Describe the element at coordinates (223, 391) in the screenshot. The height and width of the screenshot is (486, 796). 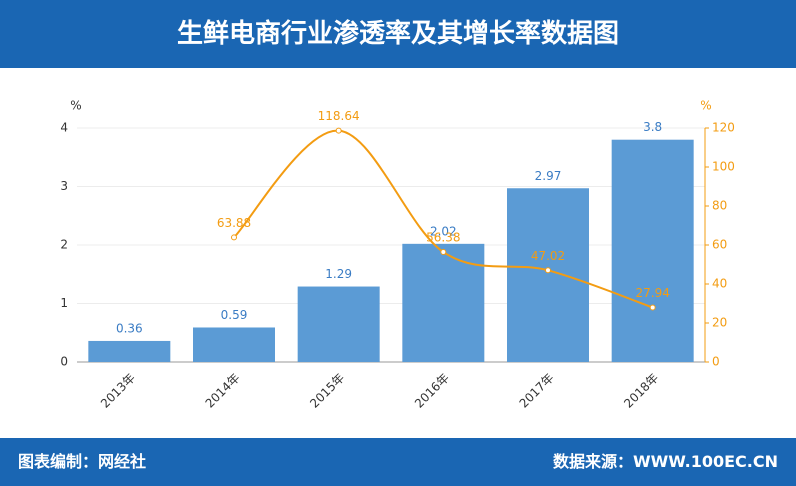
I see `x-tick-label: 2014年` at that location.